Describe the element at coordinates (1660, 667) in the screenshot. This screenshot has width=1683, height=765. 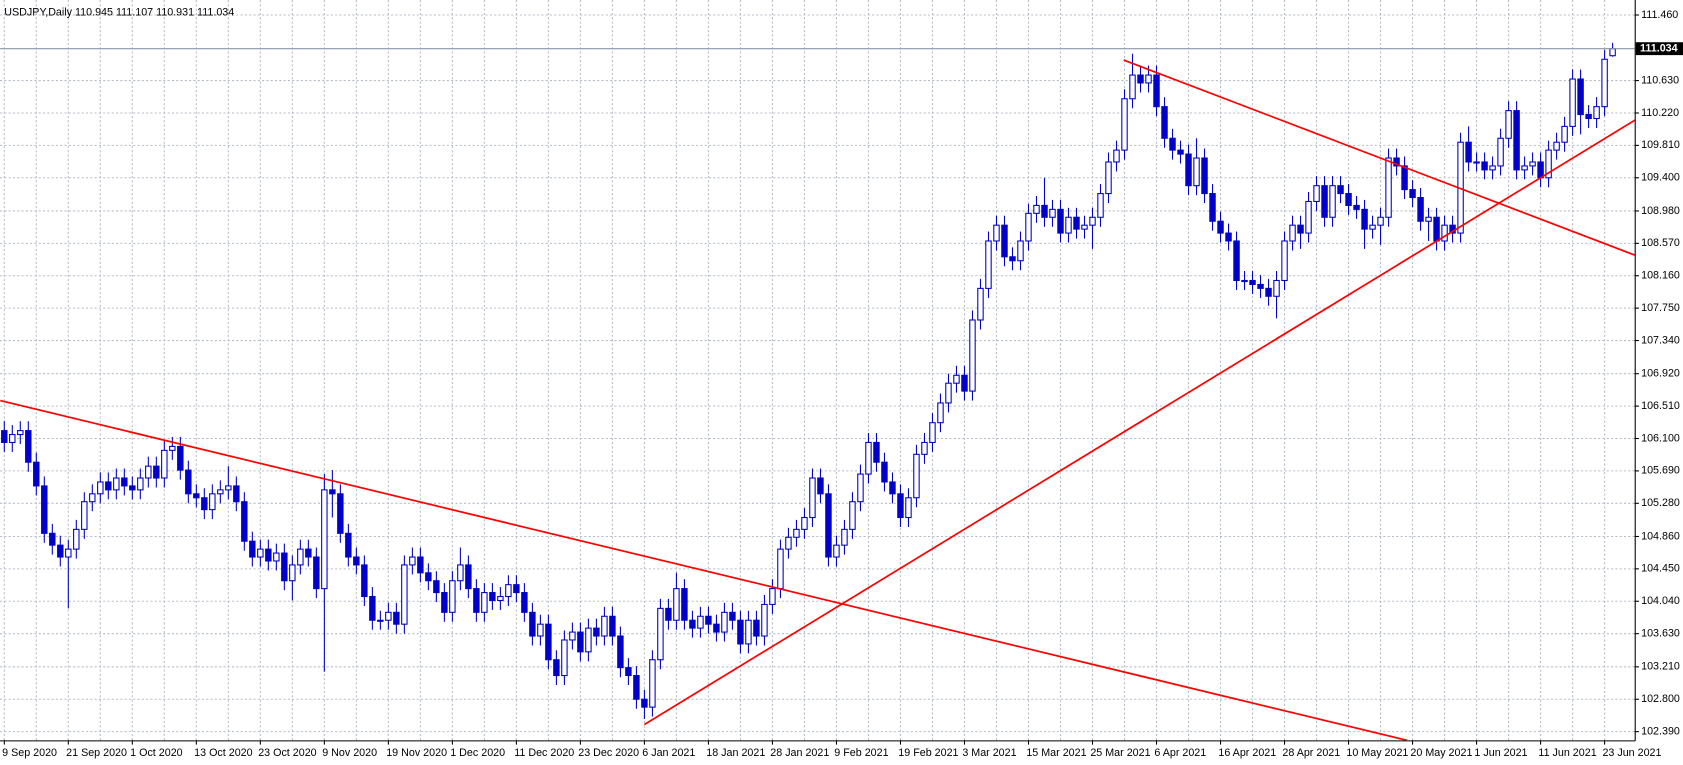
I see `y-tick-label: 103.210` at that location.